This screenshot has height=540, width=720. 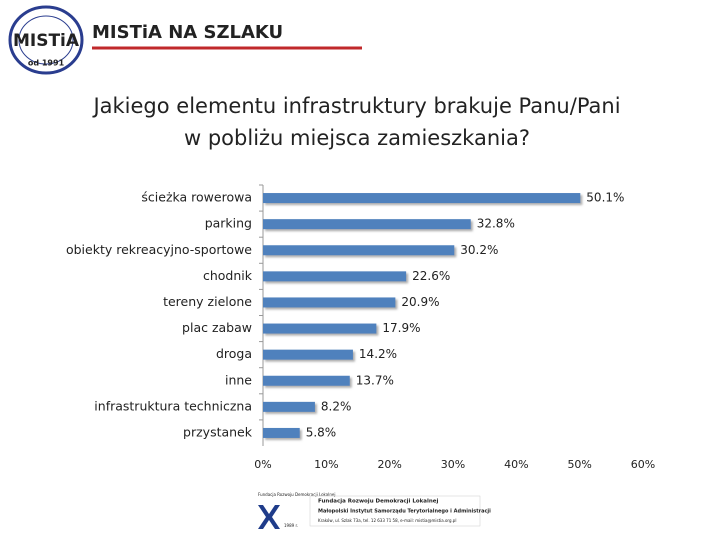 I want to click on category-label: parking, so click(x=228, y=223).